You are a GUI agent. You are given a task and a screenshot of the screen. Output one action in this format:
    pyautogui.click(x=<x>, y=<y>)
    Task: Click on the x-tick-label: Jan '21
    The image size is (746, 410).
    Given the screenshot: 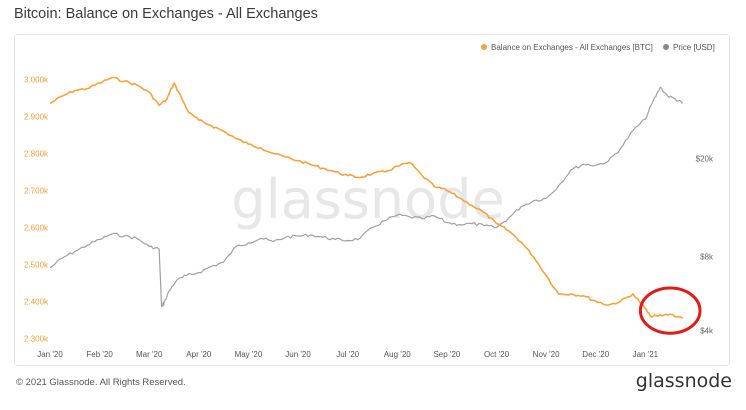 What is the action you would take?
    pyautogui.click(x=646, y=354)
    